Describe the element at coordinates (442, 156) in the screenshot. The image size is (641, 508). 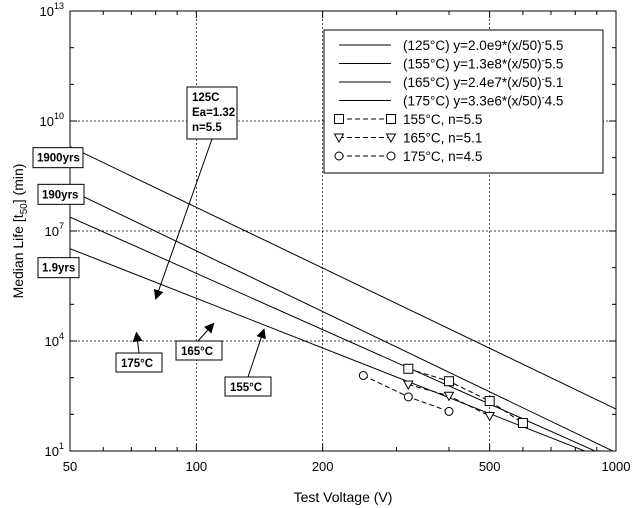
I see `legend-label-series-3: 175°C, n=4.5` at that location.